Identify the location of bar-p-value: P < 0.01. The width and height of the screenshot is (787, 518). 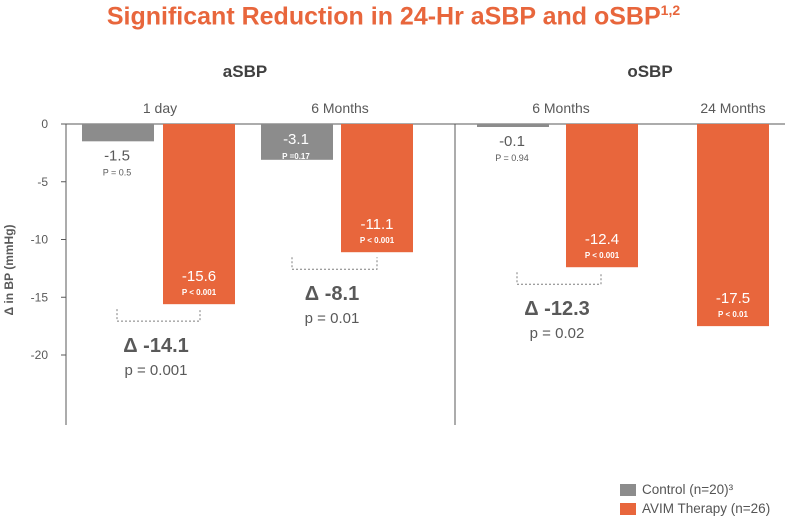
(733, 314).